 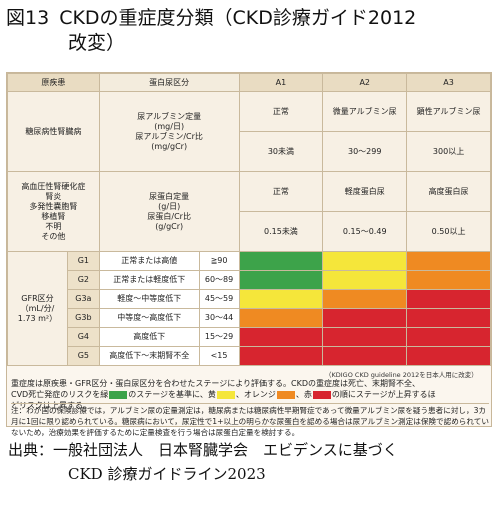 What do you see at coordinates (238, 18) in the screenshot?
I see `title-line-1: CKDの重症度分類（CKD診療ガイド2012` at bounding box center [238, 18].